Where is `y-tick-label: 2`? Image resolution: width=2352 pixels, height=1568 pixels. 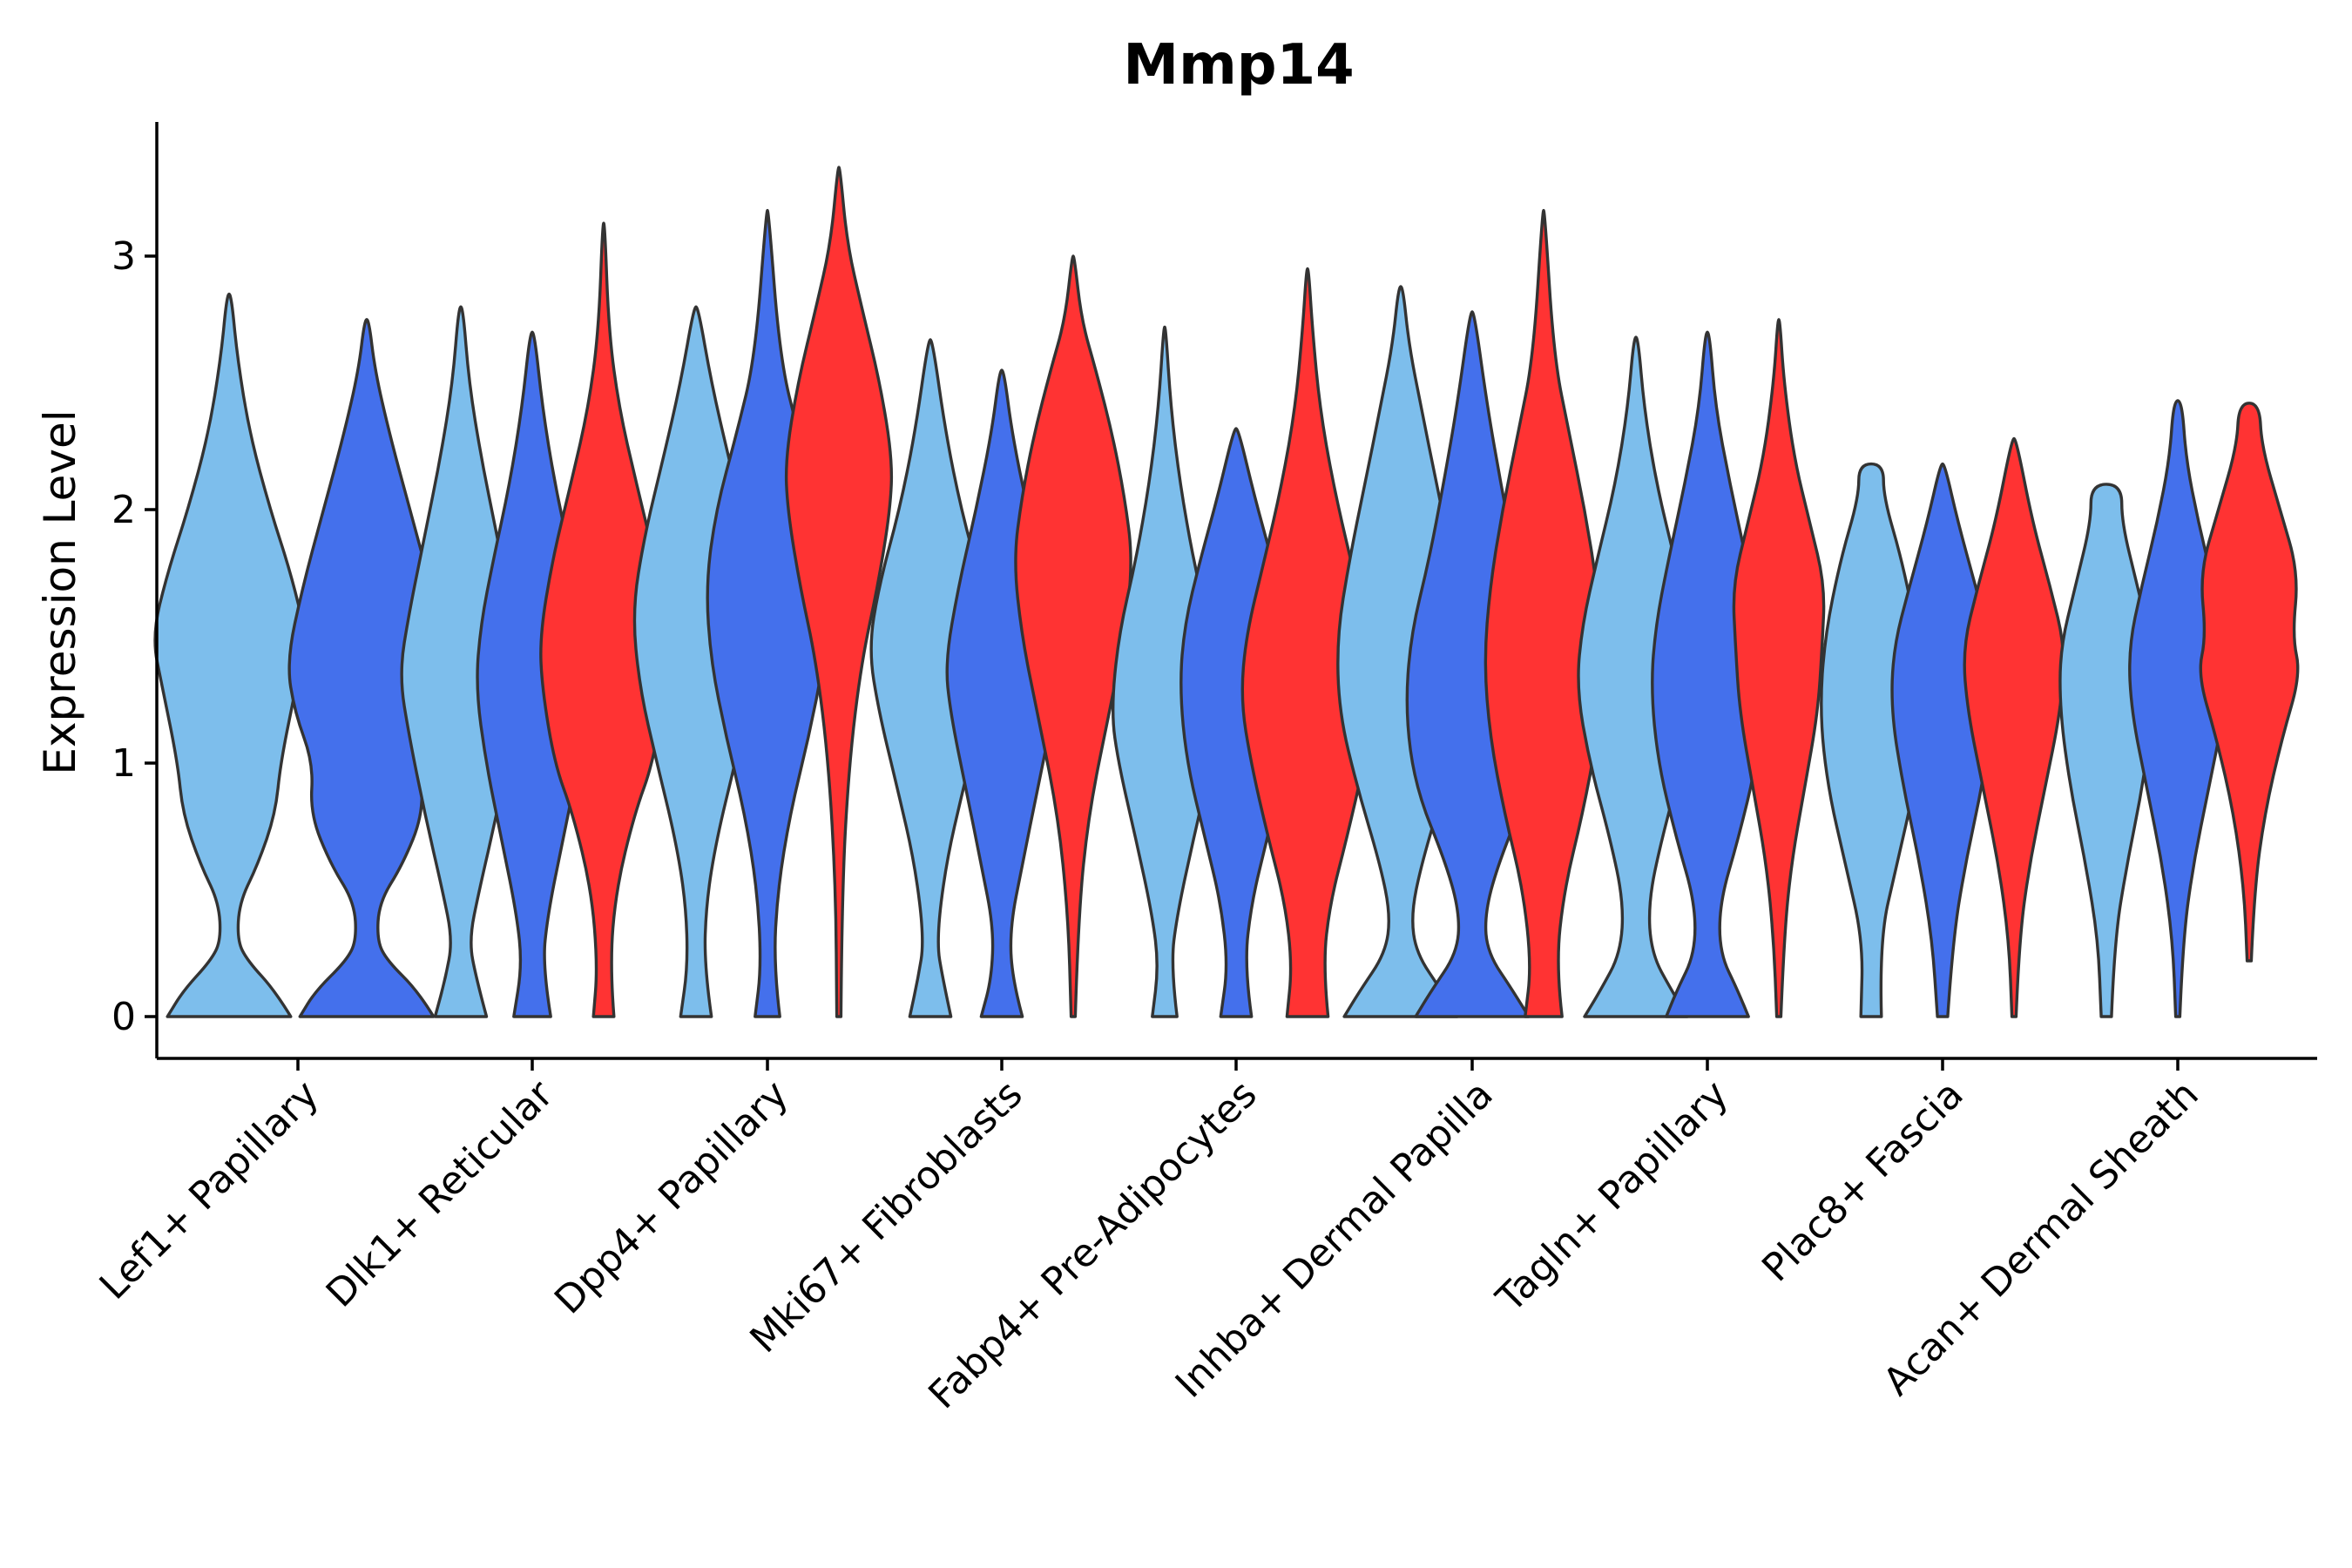 y-tick-label: 2 is located at coordinates (124, 510).